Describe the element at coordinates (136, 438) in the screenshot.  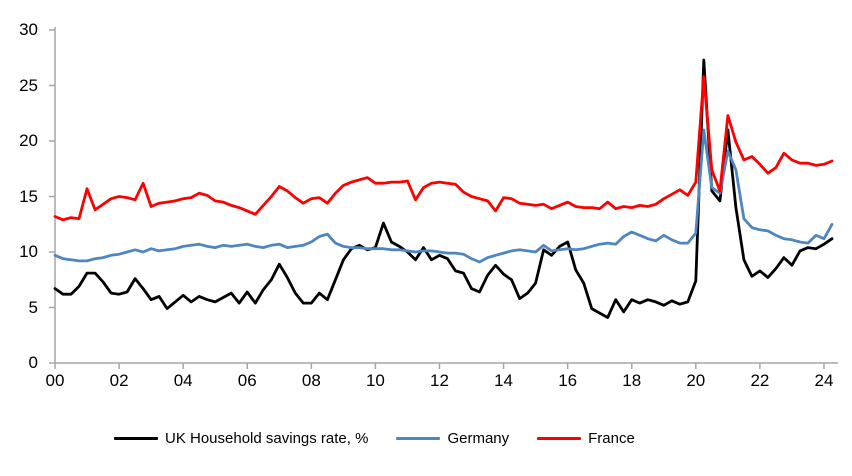
I see `uk-line-swatch` at that location.